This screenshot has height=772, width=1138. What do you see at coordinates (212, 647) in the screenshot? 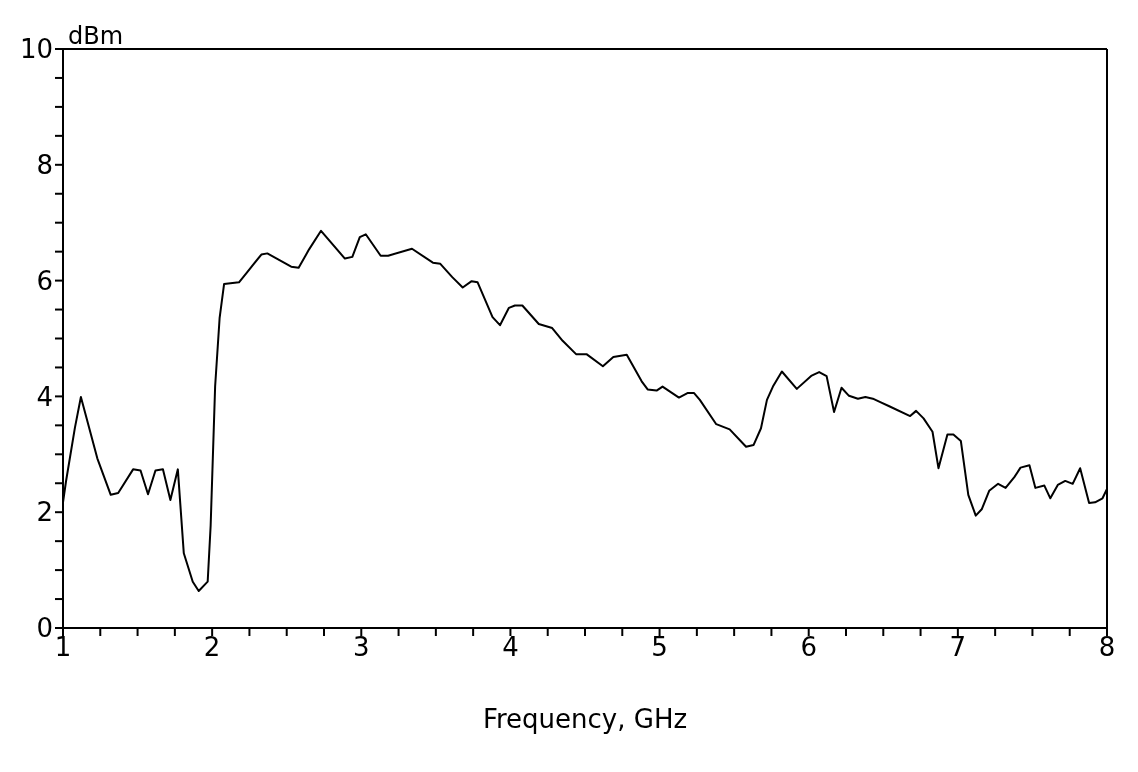
I see `x-tick-label: 2` at bounding box center [212, 647].